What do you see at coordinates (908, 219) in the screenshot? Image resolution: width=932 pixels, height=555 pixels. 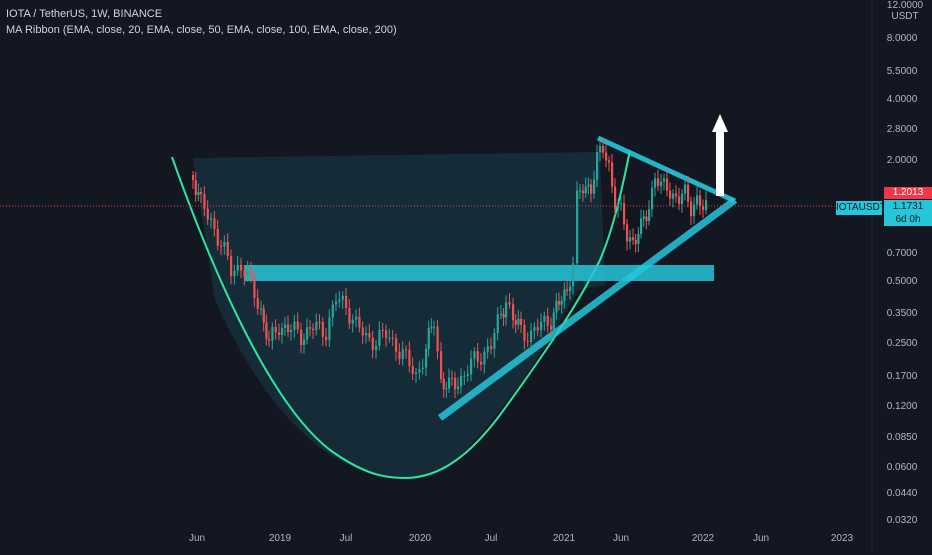 I see `bar-countdown: 6d 0h` at bounding box center [908, 219].